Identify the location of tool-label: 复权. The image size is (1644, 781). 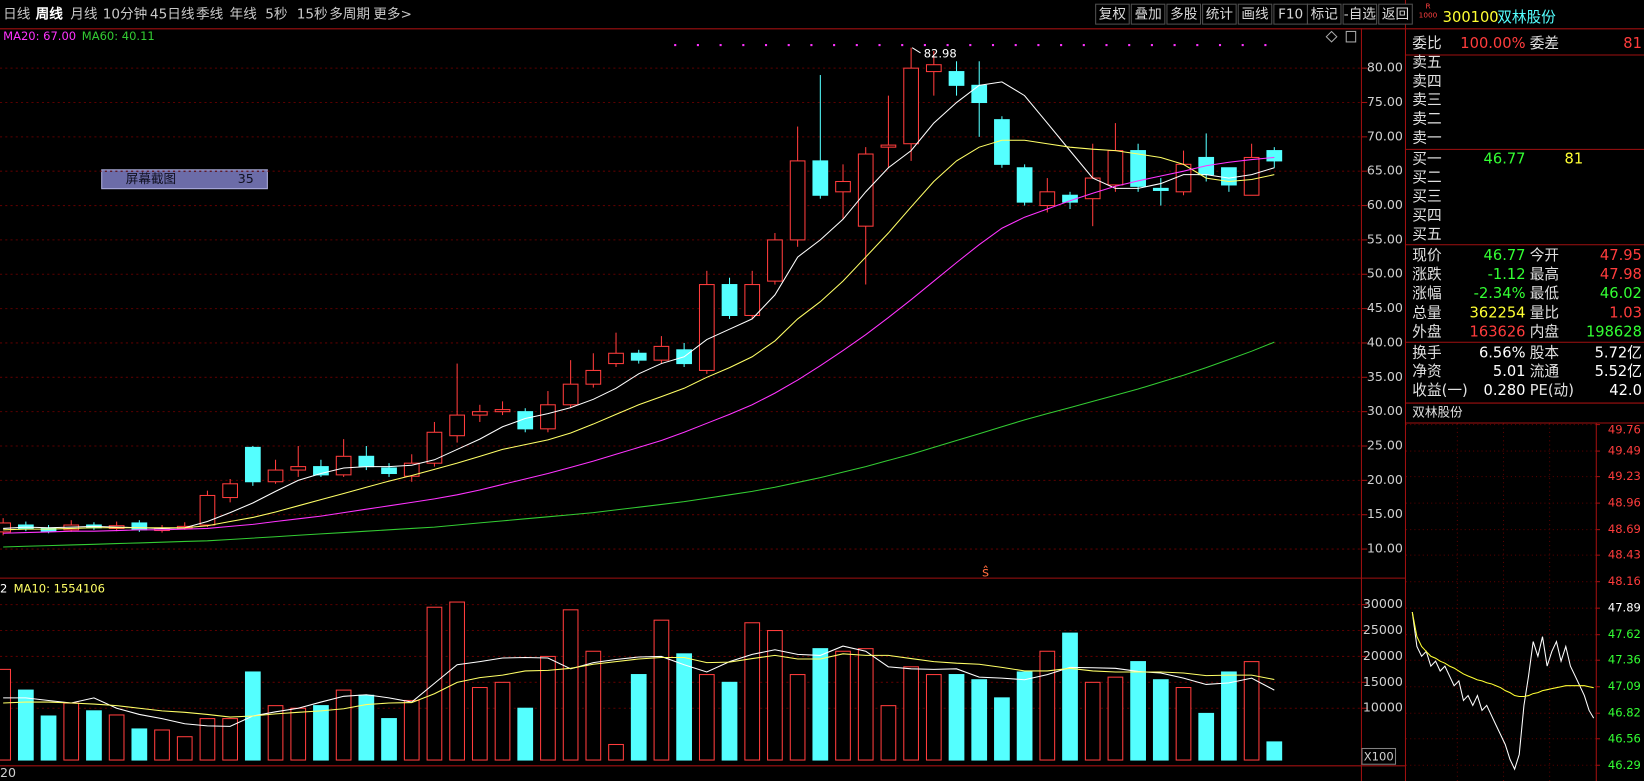
(1113, 14).